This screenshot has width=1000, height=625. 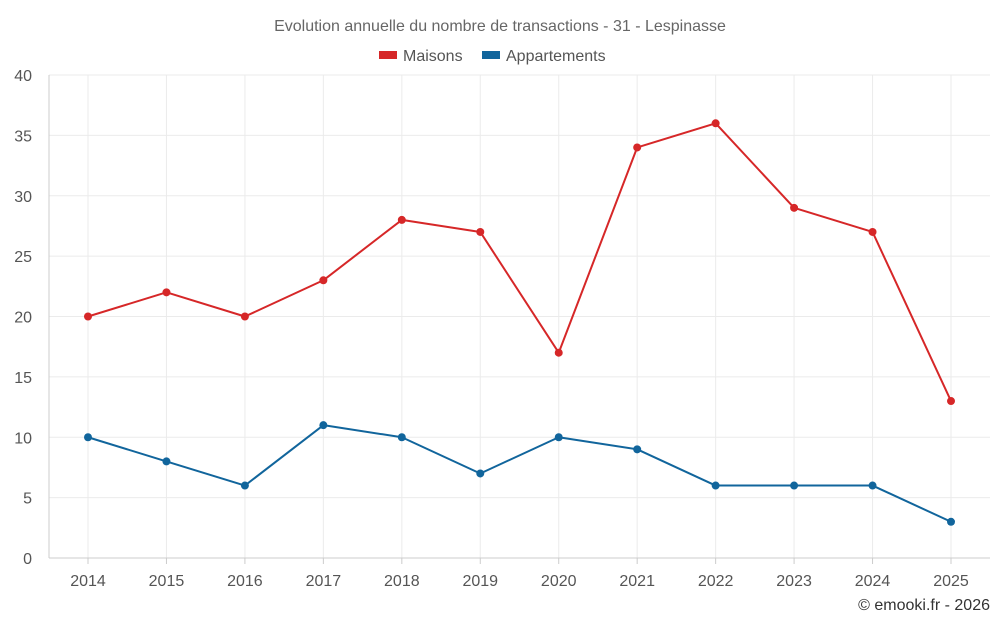 What do you see at coordinates (23, 136) in the screenshot?
I see `y-tick-label: 35` at bounding box center [23, 136].